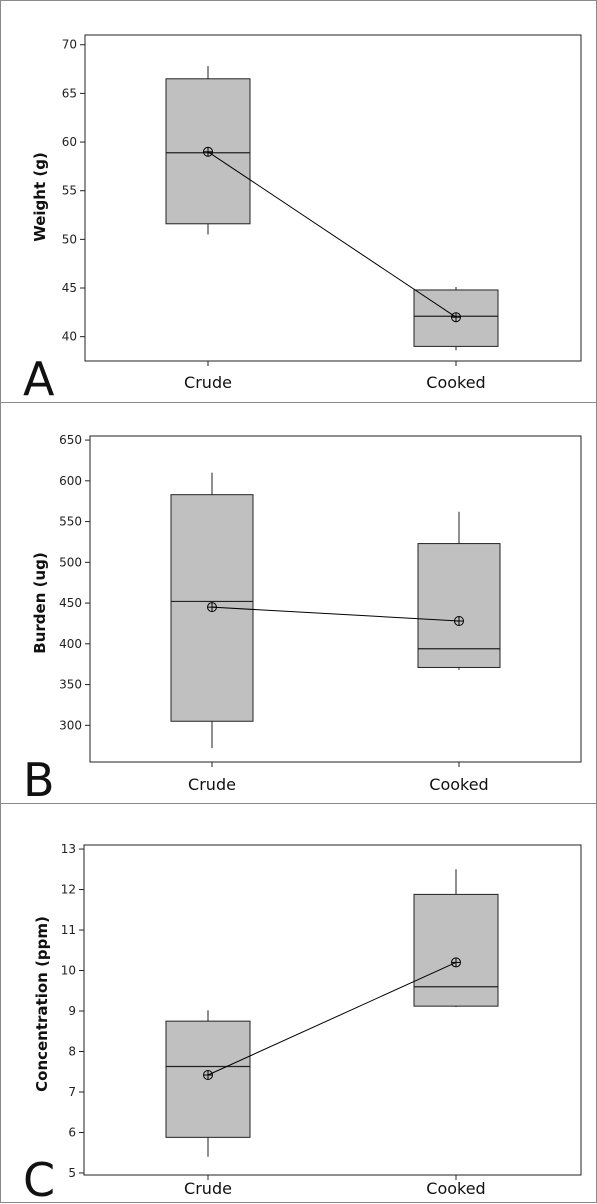 Image resolution: width=597 pixels, height=1204 pixels. What do you see at coordinates (68, 930) in the screenshot?
I see `y-tick-label: 11` at bounding box center [68, 930].